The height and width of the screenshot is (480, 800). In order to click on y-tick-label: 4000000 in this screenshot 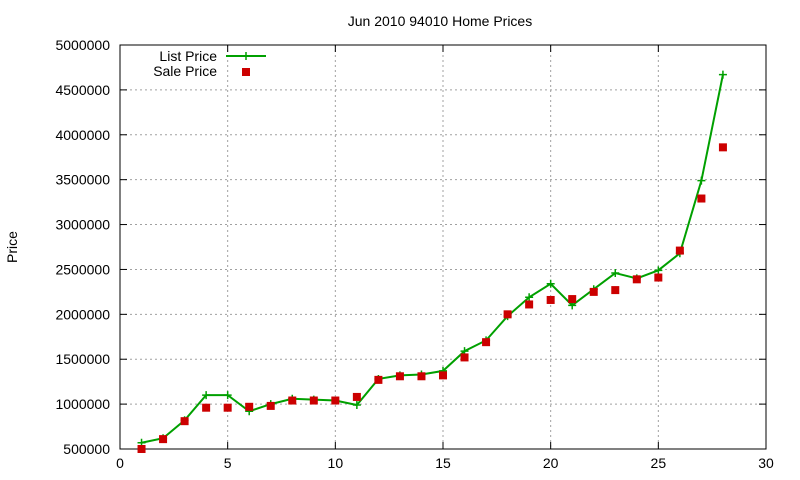, I will do `click(82, 135)`.